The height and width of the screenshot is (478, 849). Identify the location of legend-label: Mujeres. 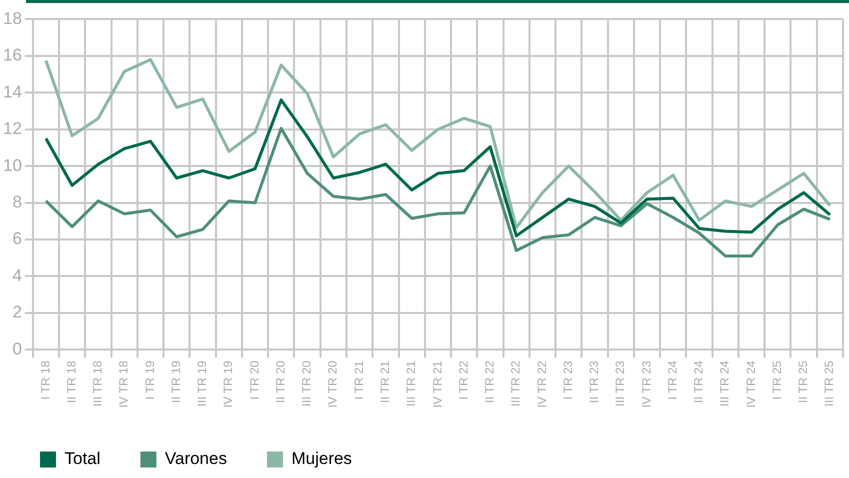
(321, 458).